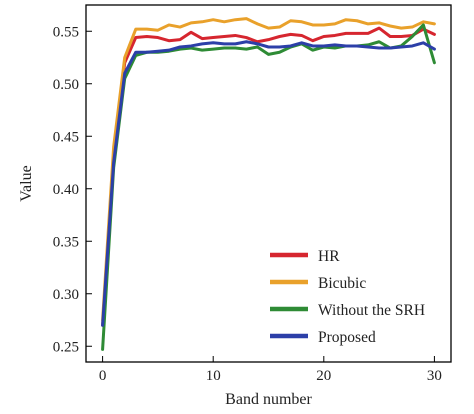 The image size is (474, 414). What do you see at coordinates (66, 295) in the screenshot?
I see `y-tick-label: 0.30` at bounding box center [66, 295].